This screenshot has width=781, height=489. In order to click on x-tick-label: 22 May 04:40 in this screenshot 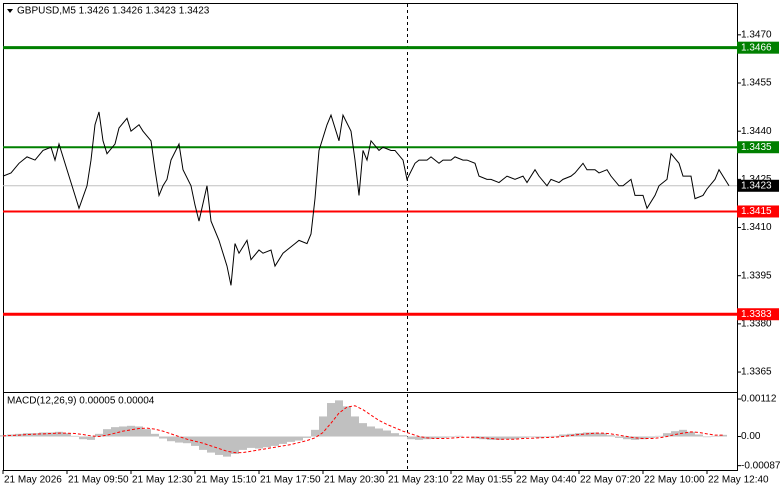, I will do `click(546, 480)`.